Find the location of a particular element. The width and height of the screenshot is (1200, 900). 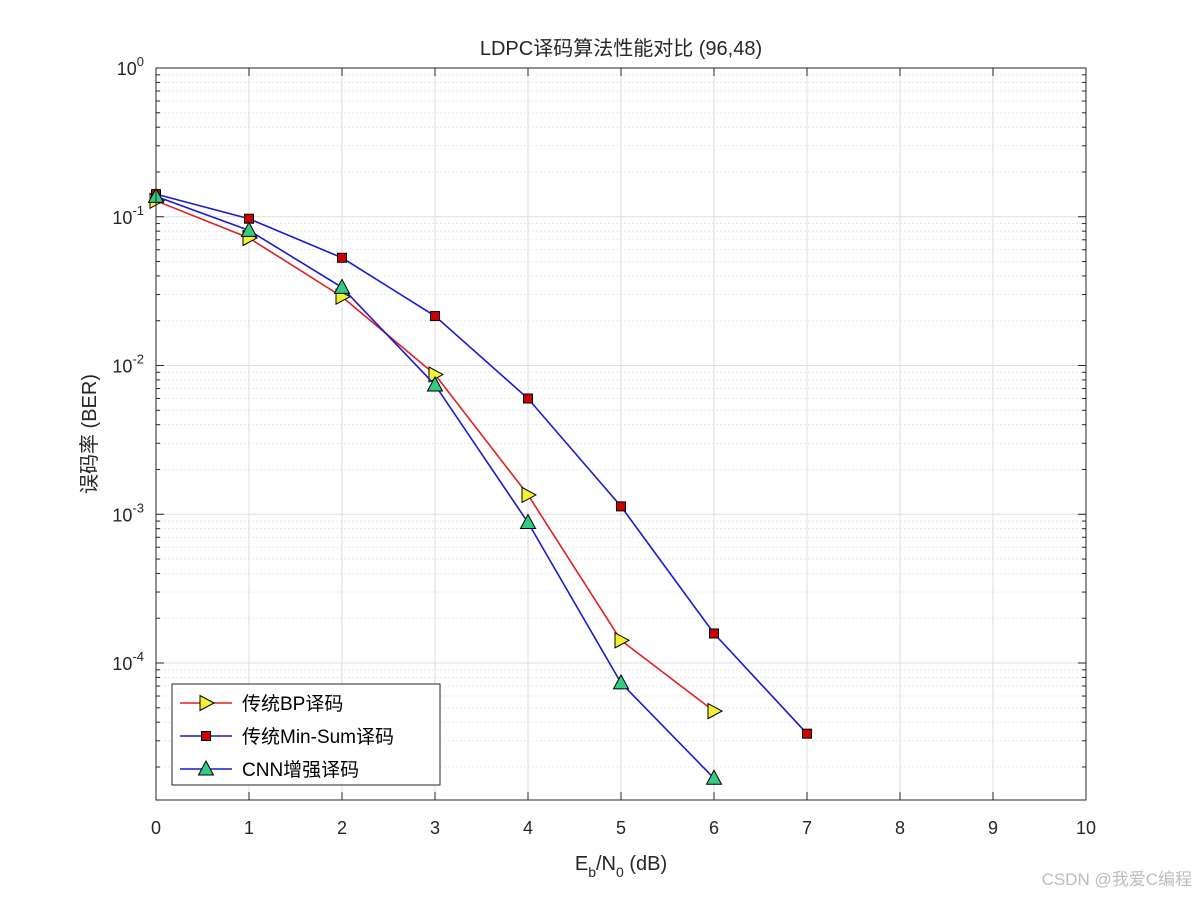

chart-title: LDPC译码算法性能对比 (96,48) is located at coordinates (621, 48).